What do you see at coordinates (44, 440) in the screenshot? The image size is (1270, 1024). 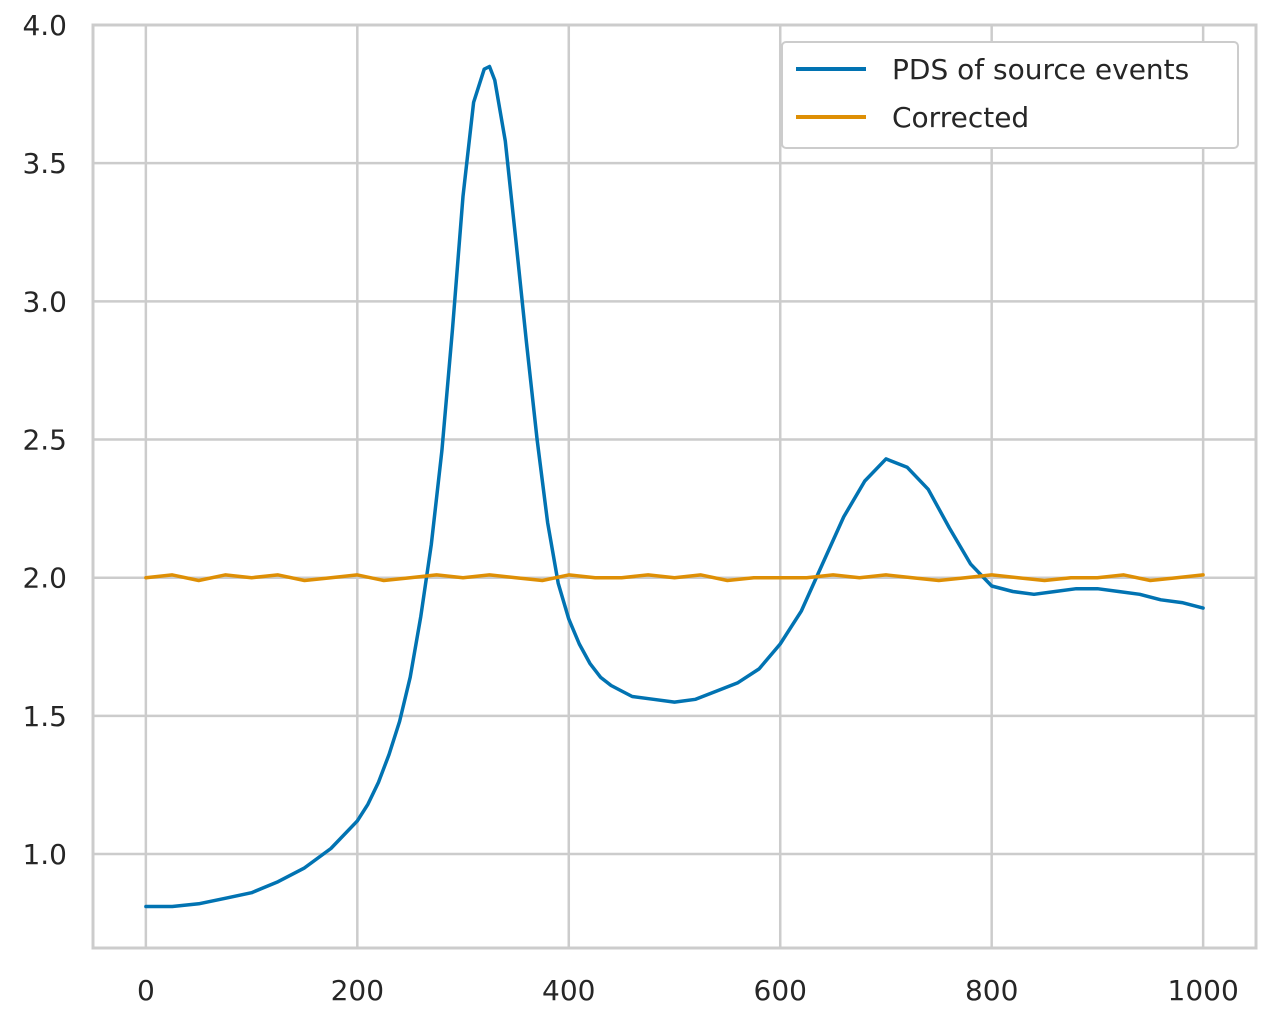 I see `y-tick-label: 2.5` at bounding box center [44, 440].